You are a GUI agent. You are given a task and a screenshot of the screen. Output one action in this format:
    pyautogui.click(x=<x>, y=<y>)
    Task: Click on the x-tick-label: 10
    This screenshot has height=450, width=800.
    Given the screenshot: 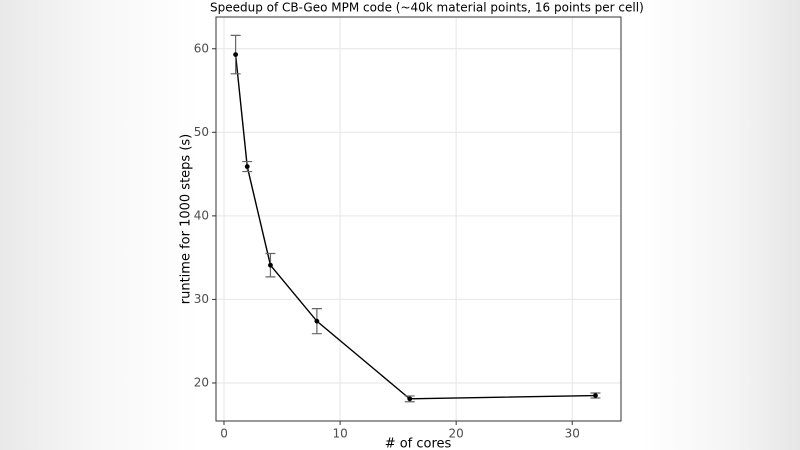 What is the action you would take?
    pyautogui.click(x=339, y=434)
    